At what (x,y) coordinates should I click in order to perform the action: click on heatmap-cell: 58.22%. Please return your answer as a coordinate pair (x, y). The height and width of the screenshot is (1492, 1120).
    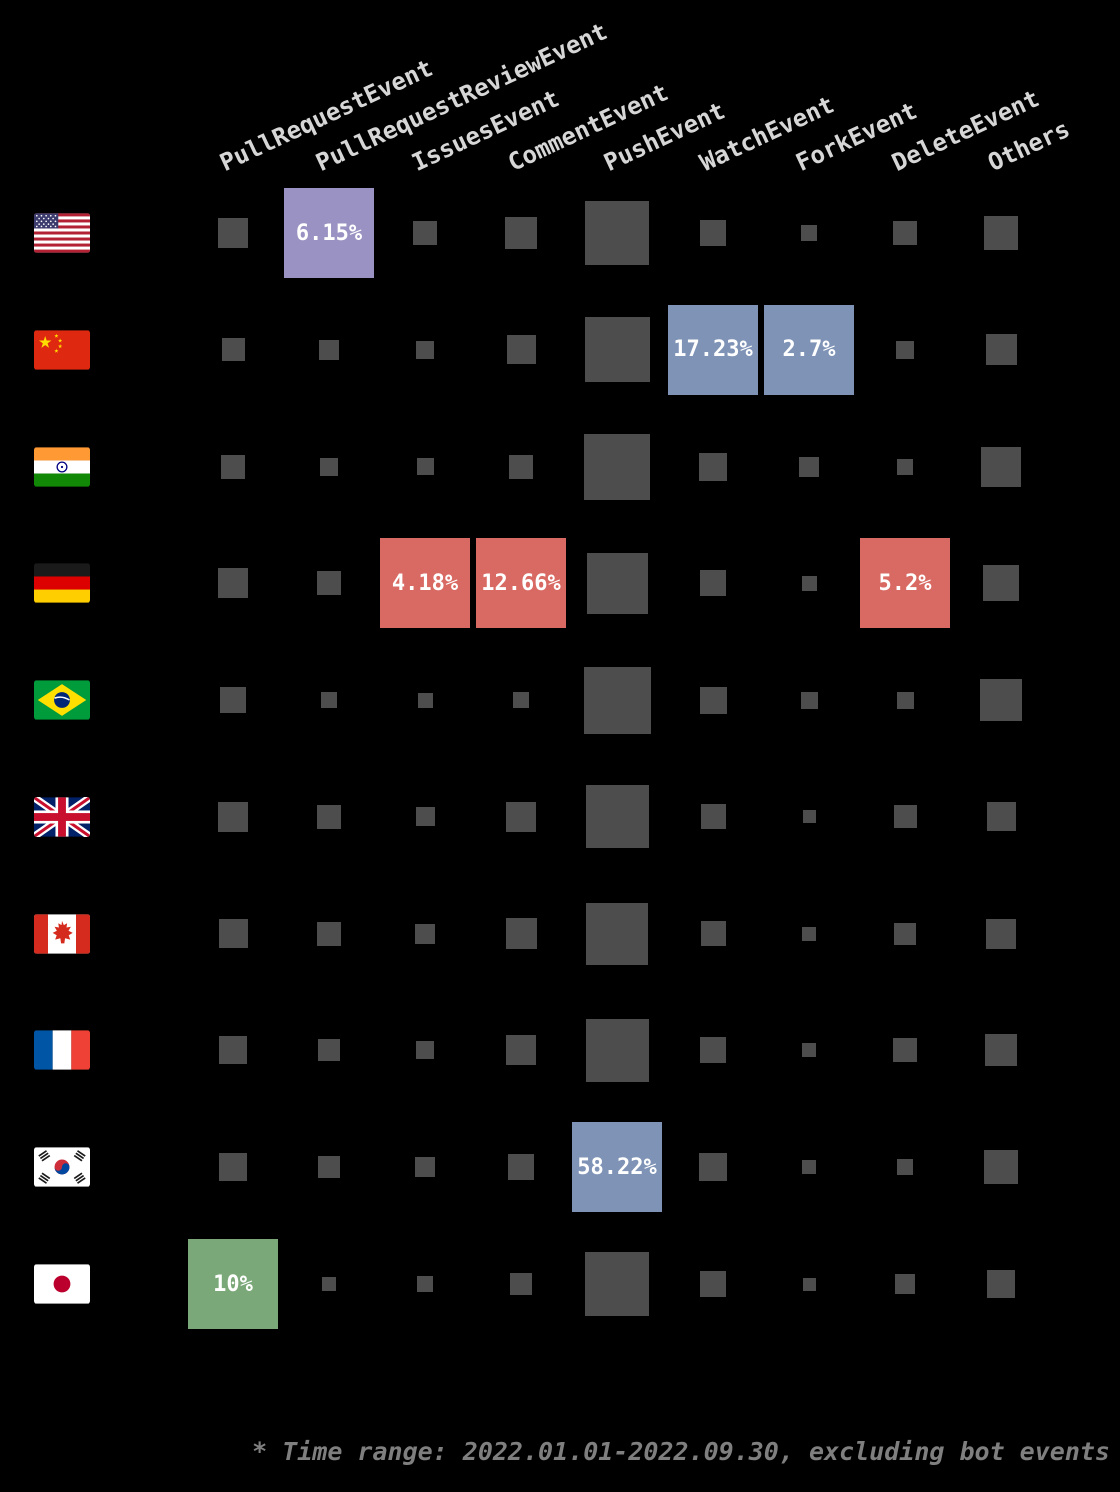
    Looking at the image, I should click on (617, 1167).